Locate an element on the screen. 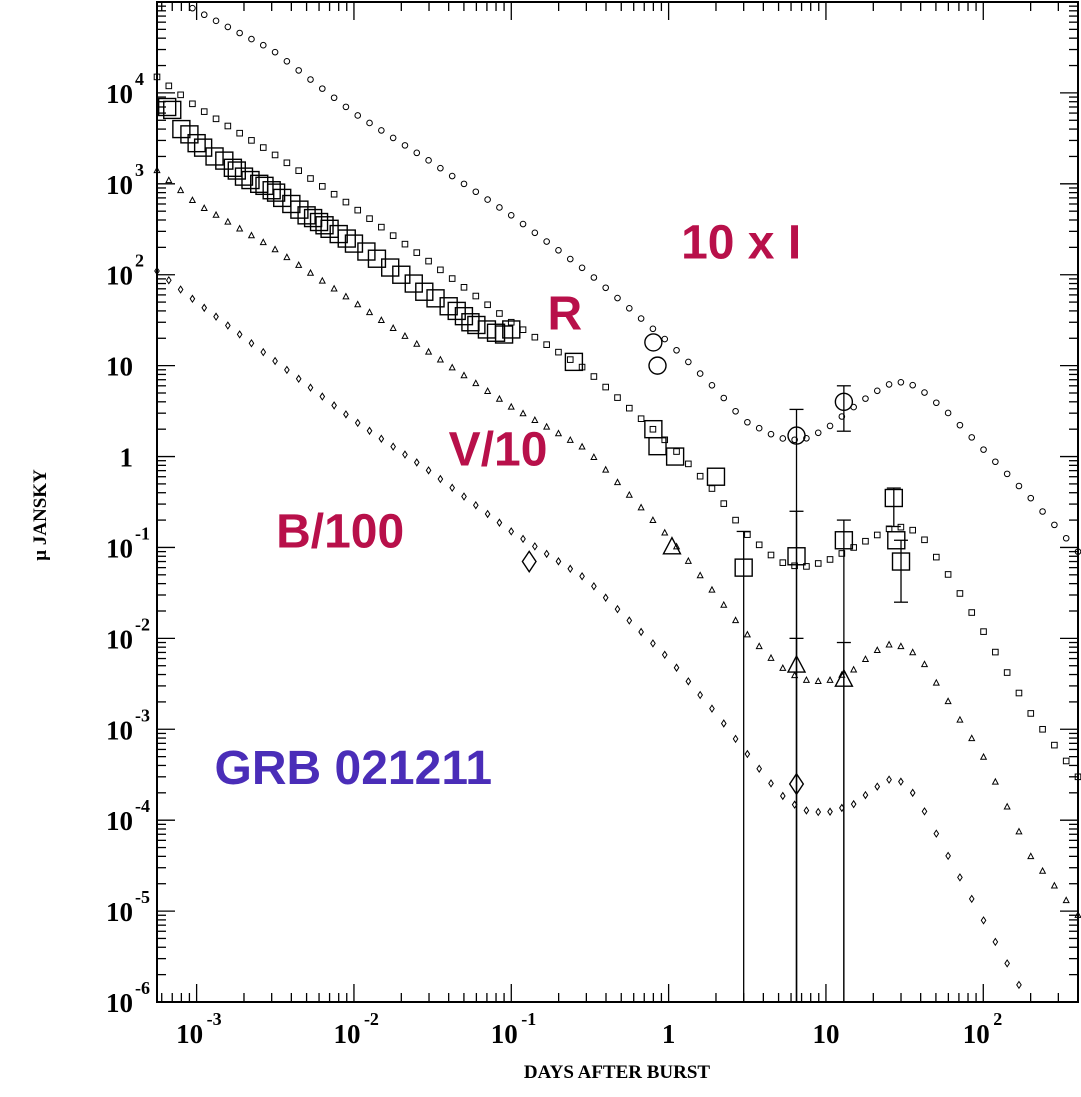 This screenshot has width=1081, height=1097. x-tick-exponent: 2 is located at coordinates (997, 1019).